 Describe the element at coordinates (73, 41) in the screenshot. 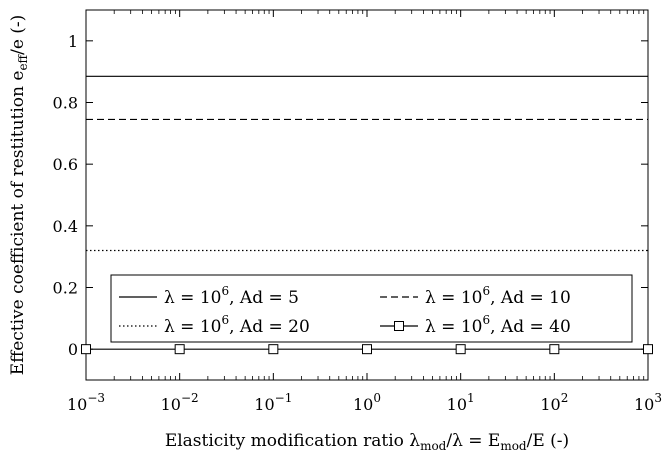

I see `y-tick-label: 1` at that location.